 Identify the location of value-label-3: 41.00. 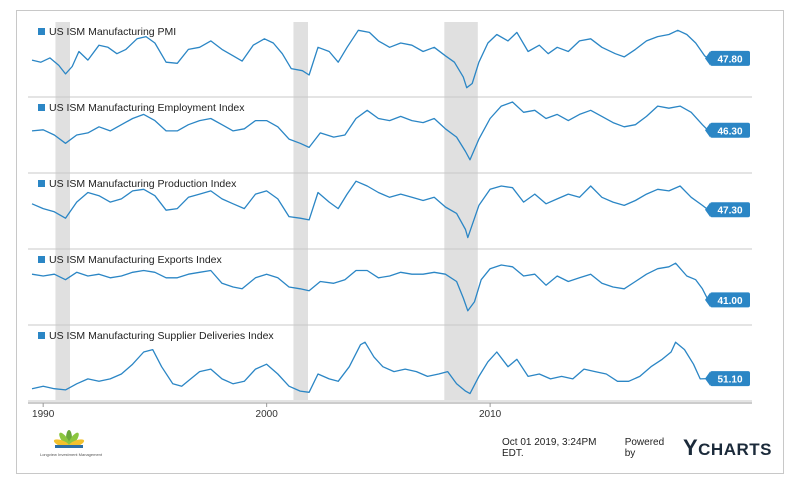
(729, 301).